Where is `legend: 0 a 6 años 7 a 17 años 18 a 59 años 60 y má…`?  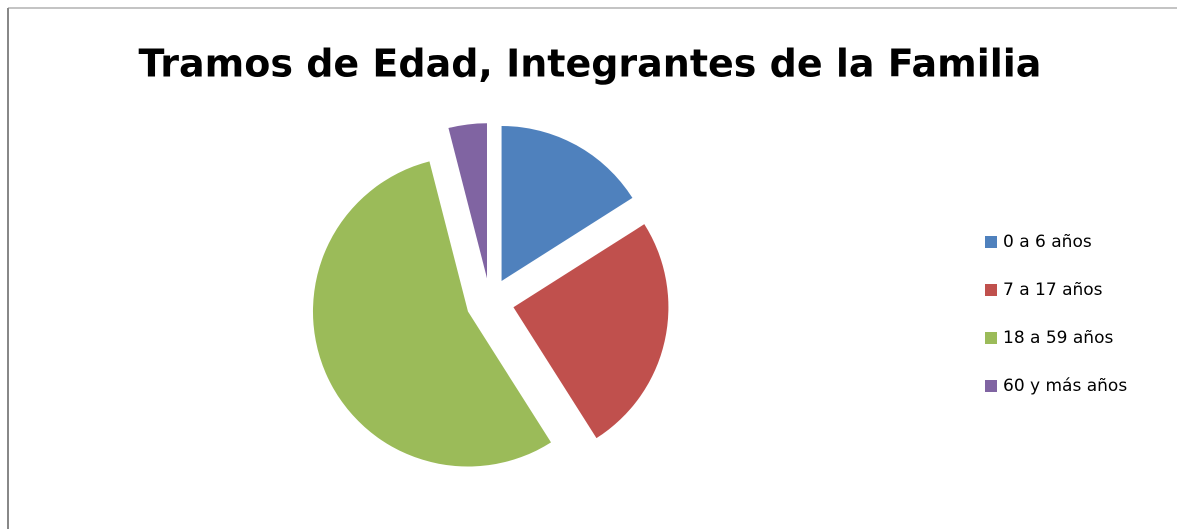
legend: 0 a 6 años 7 a 17 años 18 a 59 años 60 y má… is located at coordinates (1056, 314).